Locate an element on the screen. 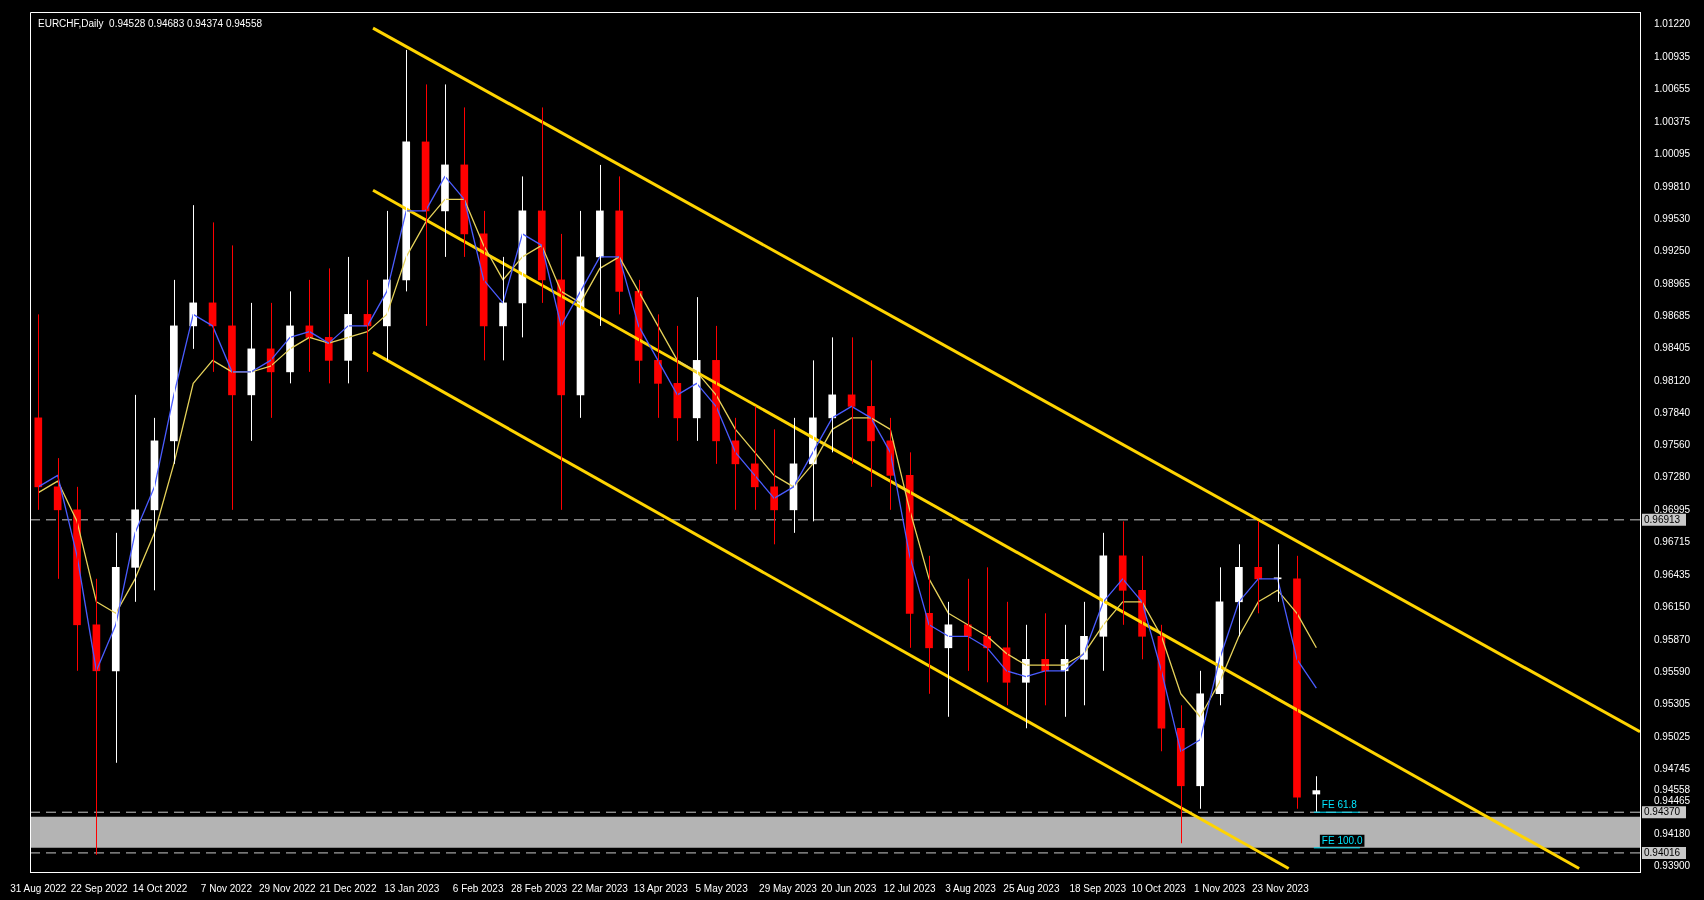 Image resolution: width=1704 pixels, height=900 pixels. x-tick-label: 20 Jun 2023 is located at coordinates (849, 888).